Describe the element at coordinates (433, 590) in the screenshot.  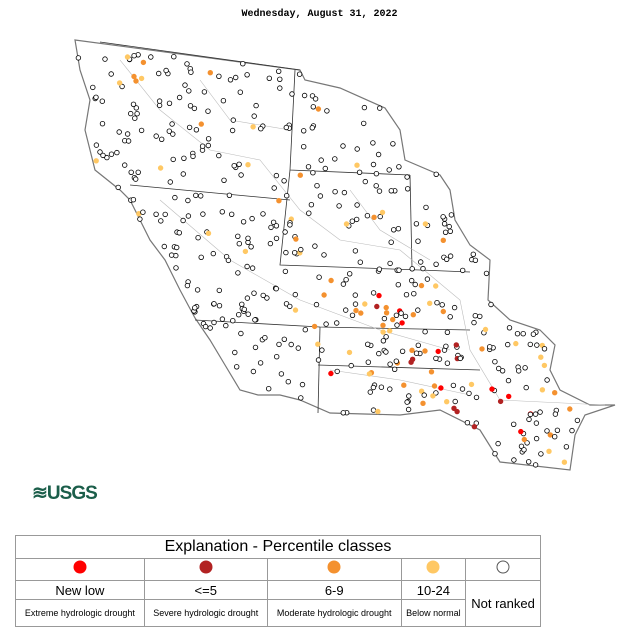
I see `legend-label: 10-24` at that location.